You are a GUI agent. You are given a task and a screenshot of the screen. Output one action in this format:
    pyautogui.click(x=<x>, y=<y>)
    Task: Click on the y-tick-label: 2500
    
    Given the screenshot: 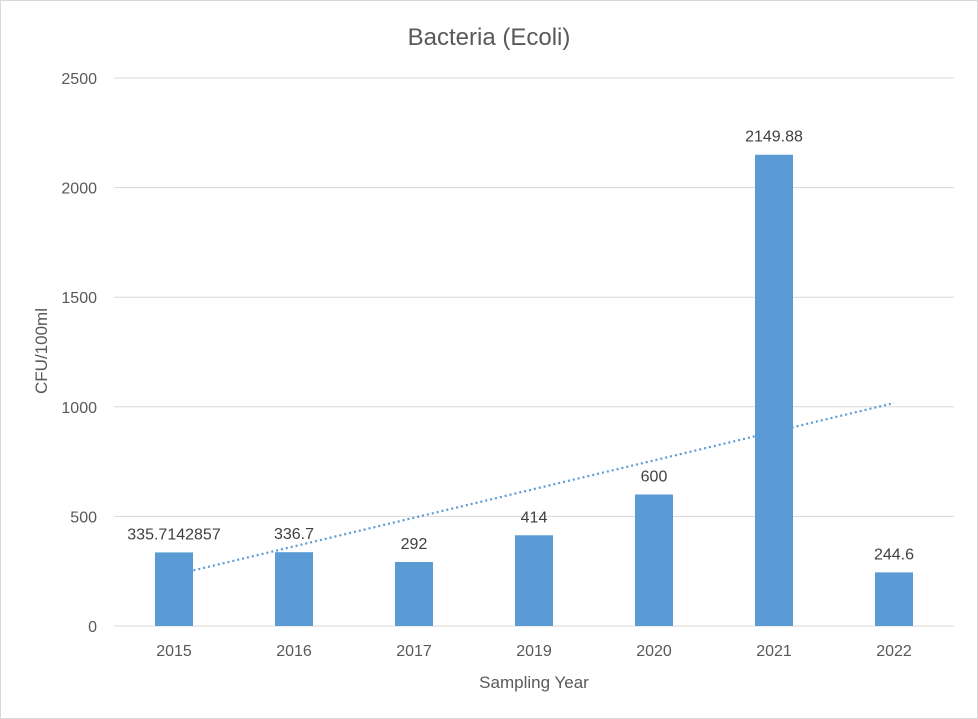 What is the action you would take?
    pyautogui.click(x=79, y=79)
    